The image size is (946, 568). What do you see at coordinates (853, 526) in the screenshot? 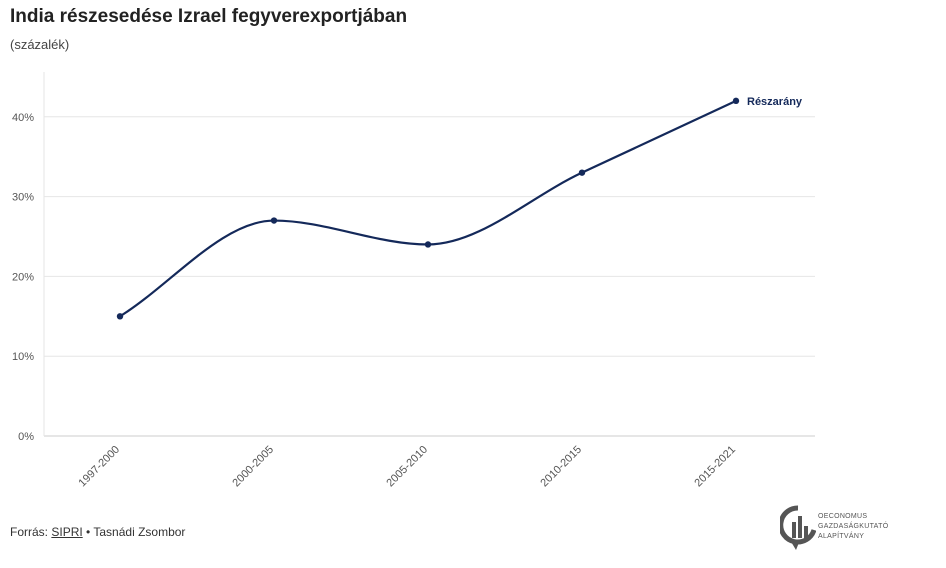
I see `logo-line-2: GAZDASÁGKUTATÓ` at bounding box center [853, 526].